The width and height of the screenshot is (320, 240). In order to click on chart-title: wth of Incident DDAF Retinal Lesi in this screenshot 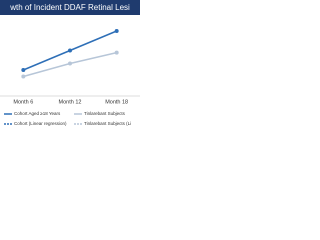, I will do `click(69, 7)`.